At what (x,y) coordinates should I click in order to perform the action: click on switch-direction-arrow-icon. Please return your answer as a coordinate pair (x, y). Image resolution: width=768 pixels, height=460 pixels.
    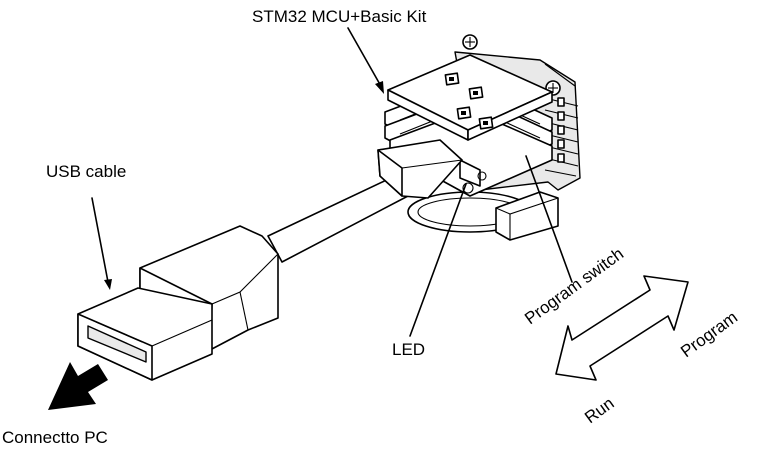
    Looking at the image, I should click on (622, 328).